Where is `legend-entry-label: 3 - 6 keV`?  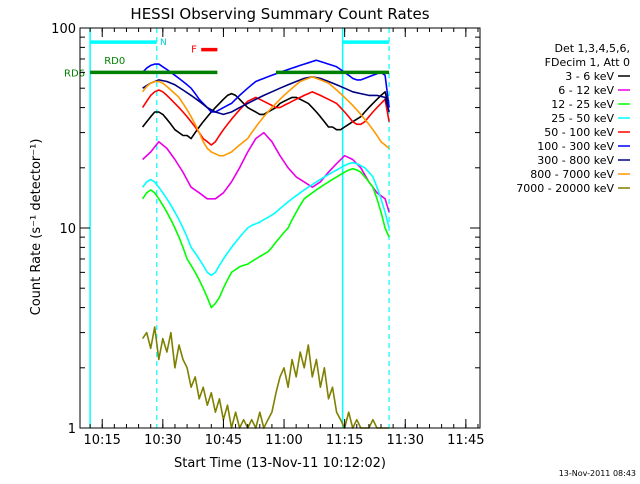 legend-entry-label: 3 - 6 keV is located at coordinates (589, 76).